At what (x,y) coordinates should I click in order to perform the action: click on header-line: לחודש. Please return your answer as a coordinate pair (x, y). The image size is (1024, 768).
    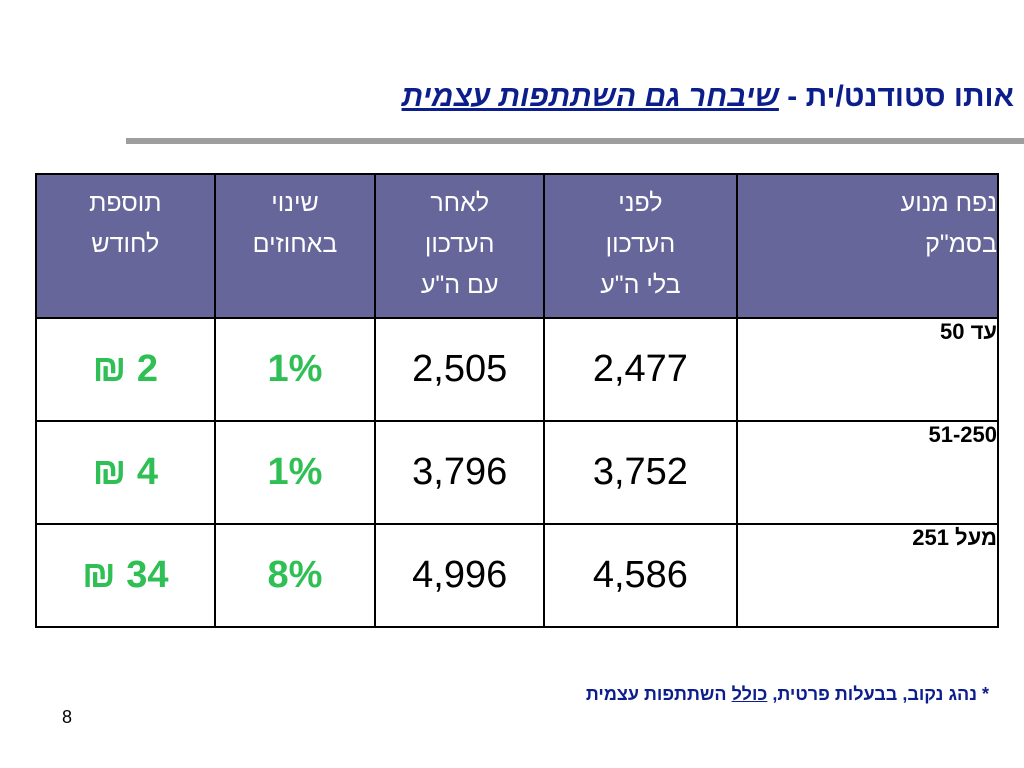
    Looking at the image, I should click on (125, 244).